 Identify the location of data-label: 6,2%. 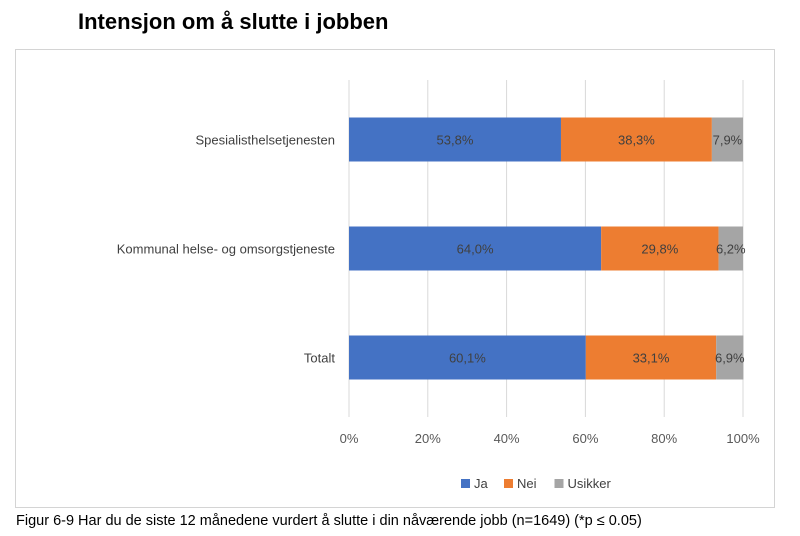
(731, 249).